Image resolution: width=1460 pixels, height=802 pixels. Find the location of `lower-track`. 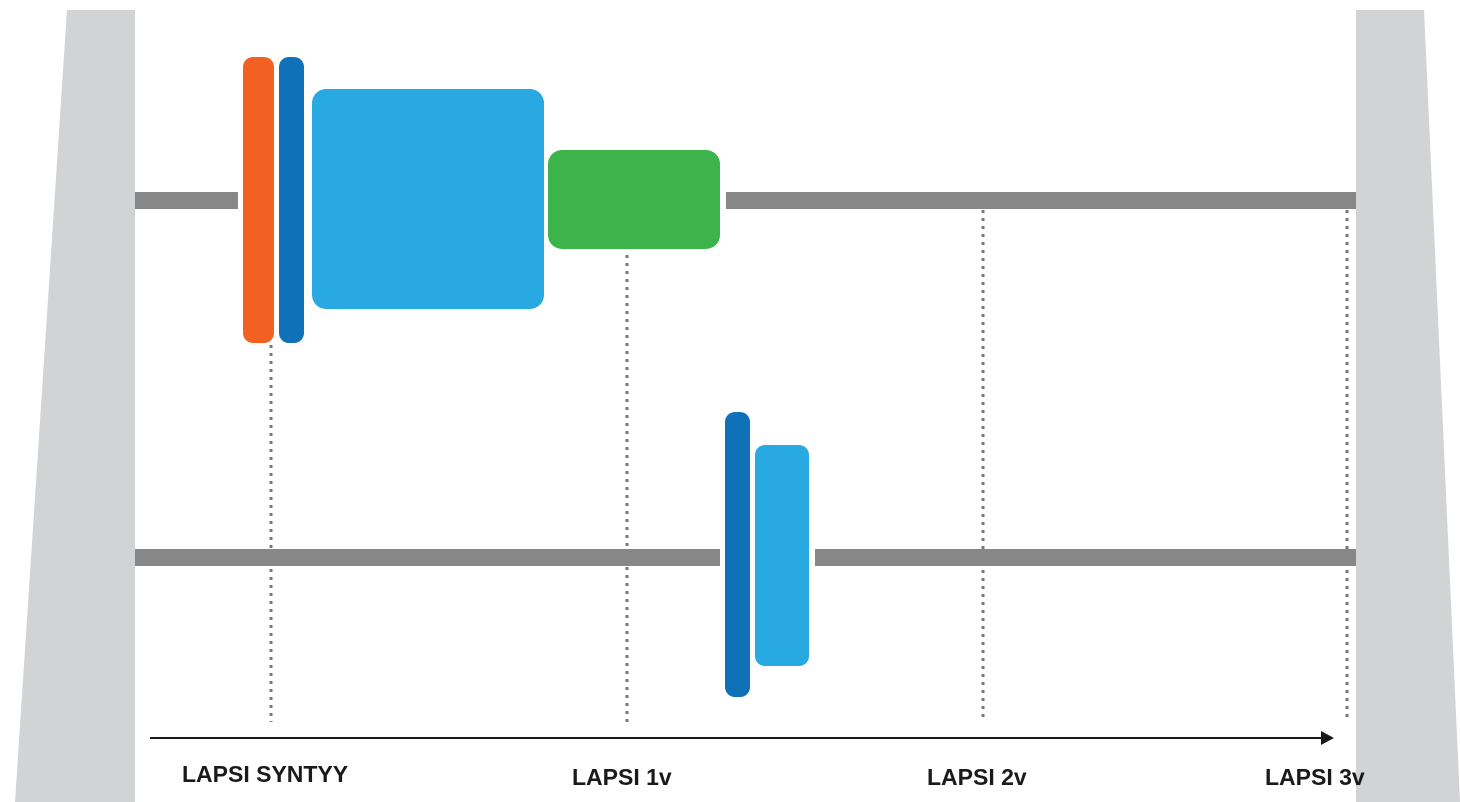

lower-track is located at coordinates (745, 557).